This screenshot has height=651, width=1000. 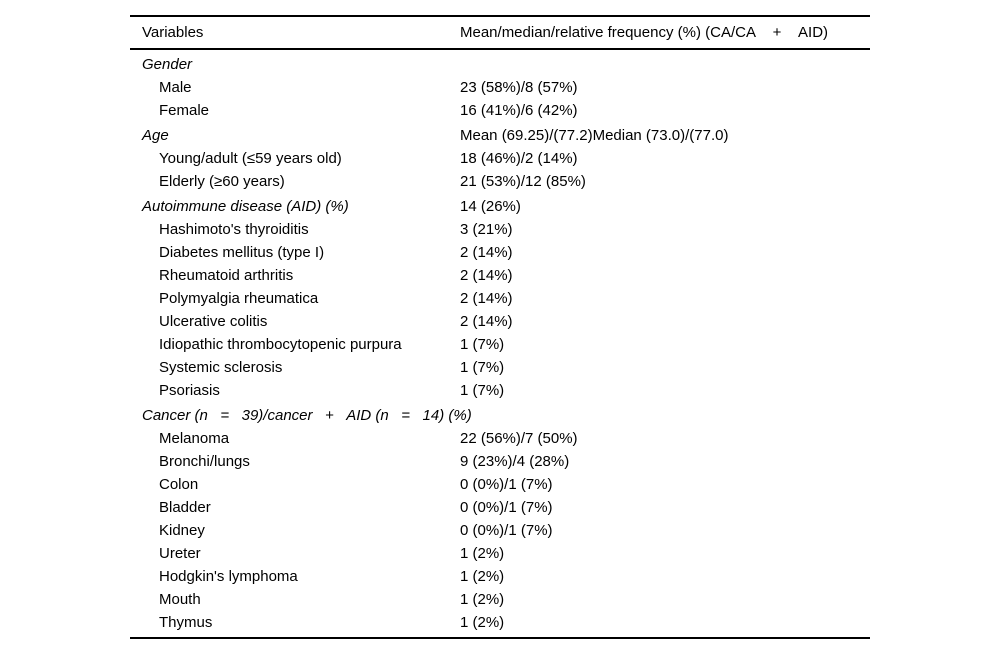 I want to click on table-row: Diabetes mellitus (type I) 2 (14%), so click(x=500, y=252).